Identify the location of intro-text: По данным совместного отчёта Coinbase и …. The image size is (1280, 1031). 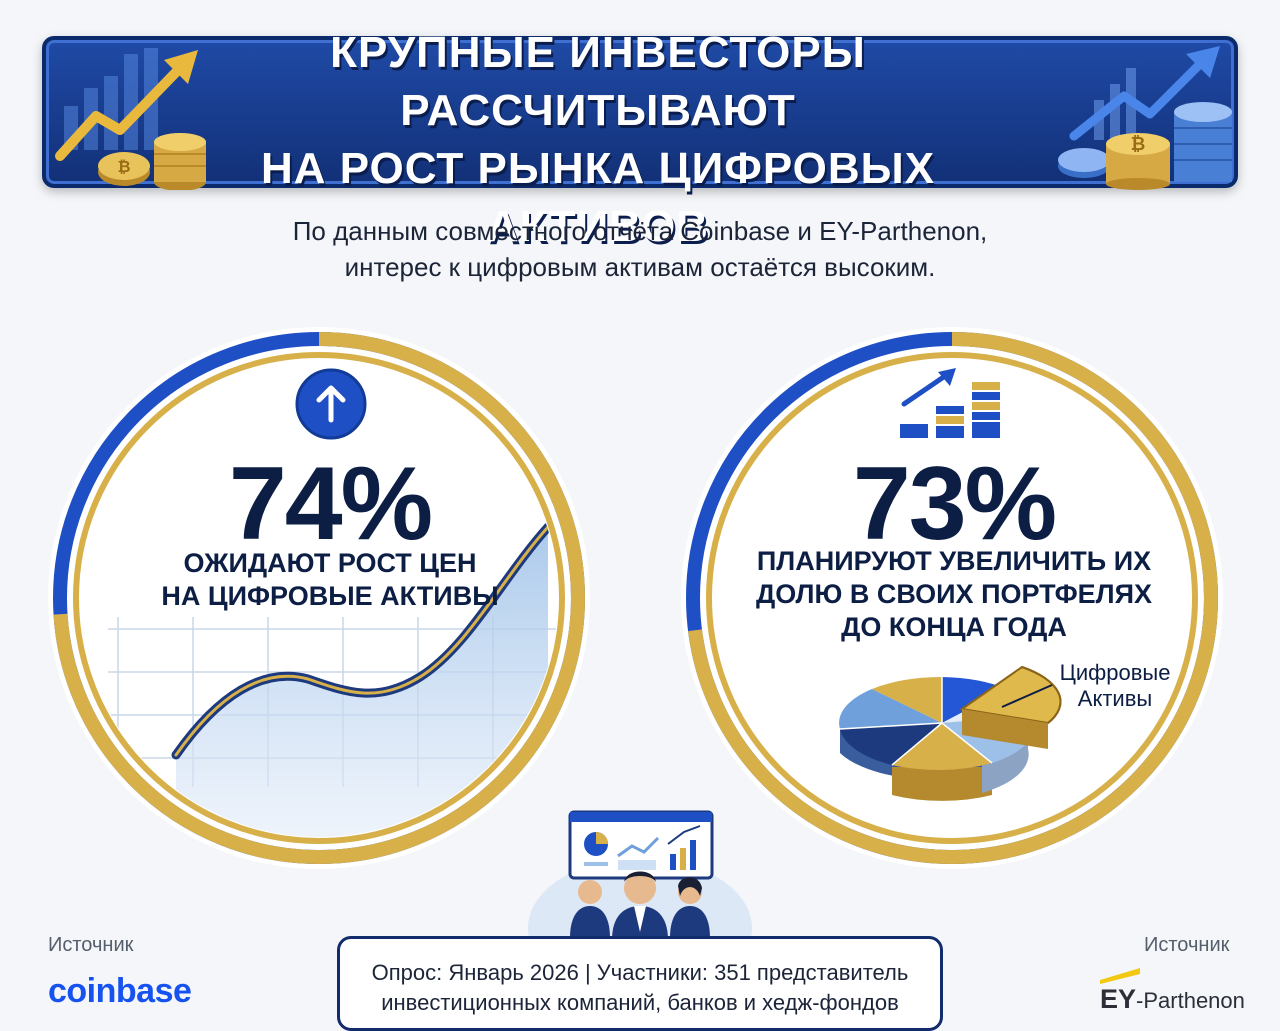
(640, 249).